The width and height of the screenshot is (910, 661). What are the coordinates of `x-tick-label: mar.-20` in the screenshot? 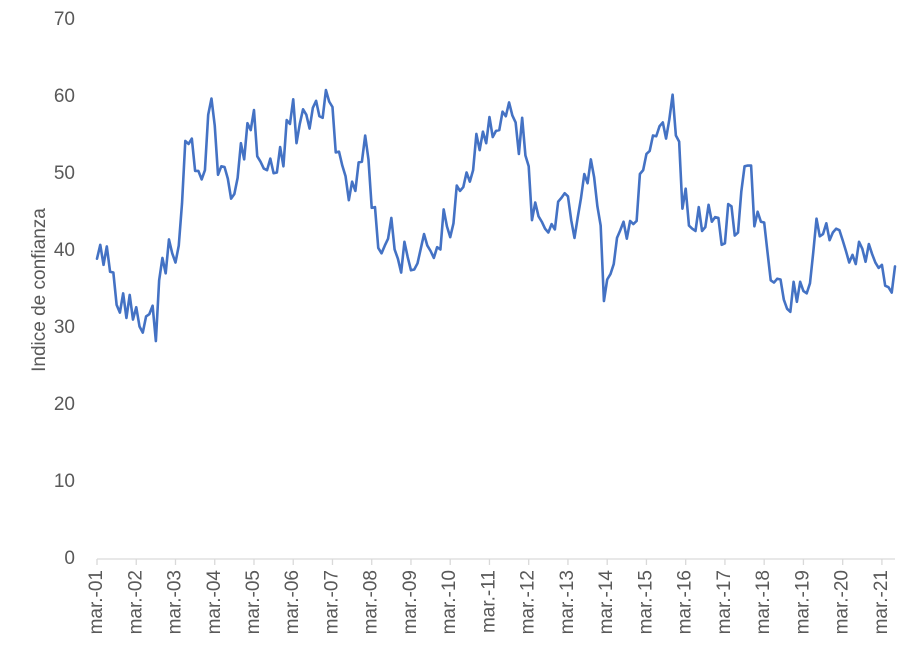 It's located at (842, 602).